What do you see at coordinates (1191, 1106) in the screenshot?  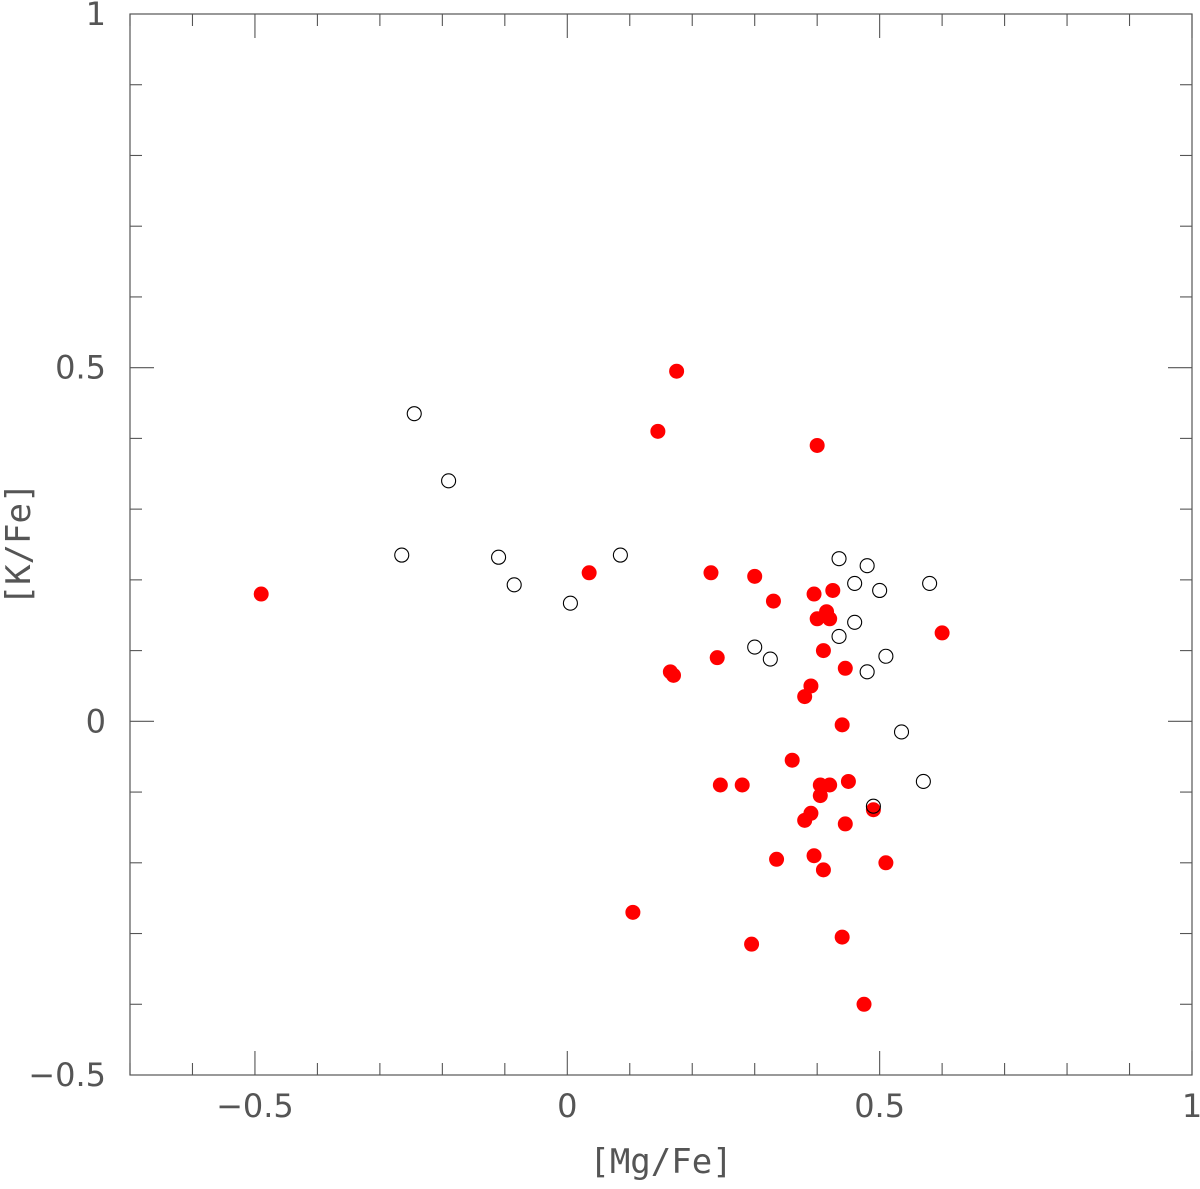 I see `x-tick-label: 1` at bounding box center [1191, 1106].